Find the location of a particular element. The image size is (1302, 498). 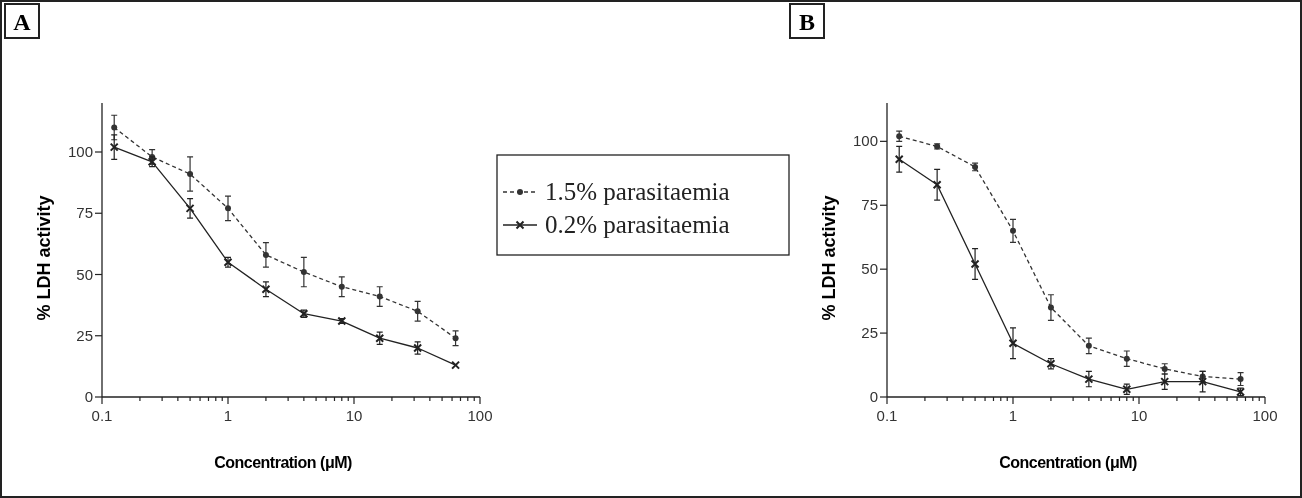

chart-title: B is located at coordinates (807, 22).